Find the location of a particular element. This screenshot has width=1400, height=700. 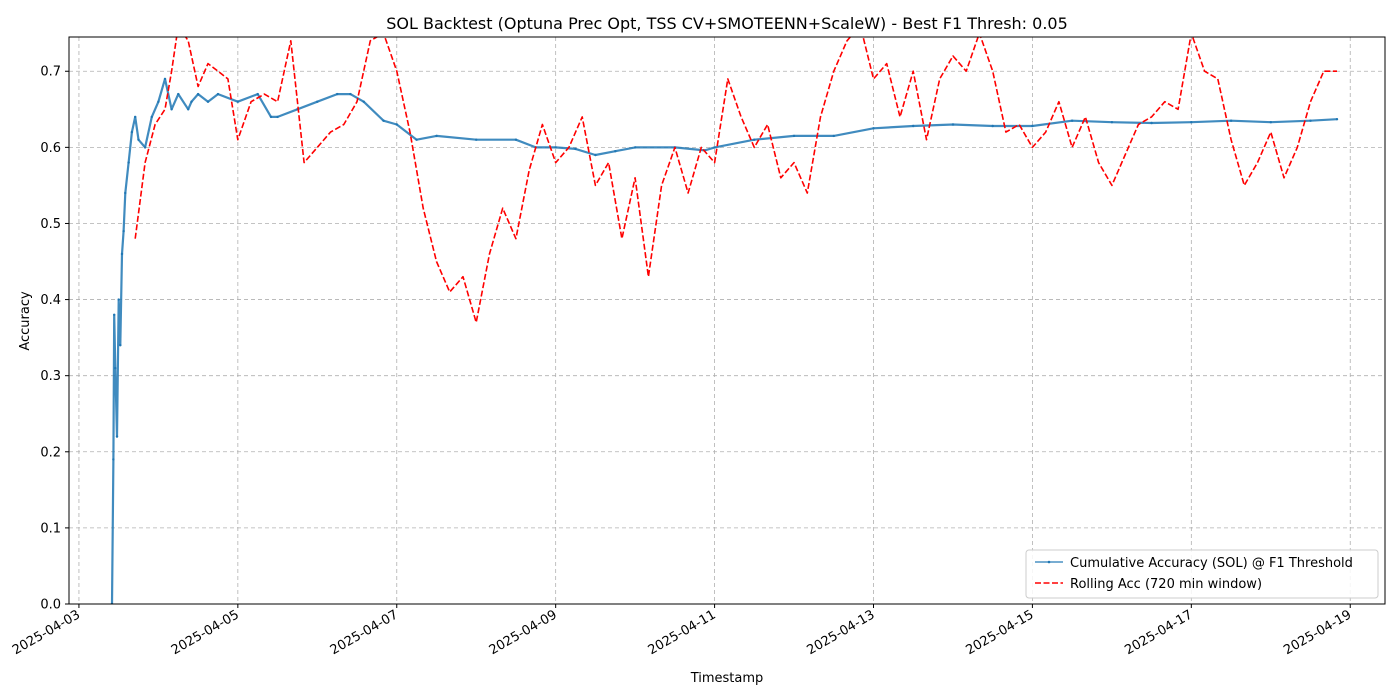

y-tick-label: 0.5 is located at coordinates (50, 224).